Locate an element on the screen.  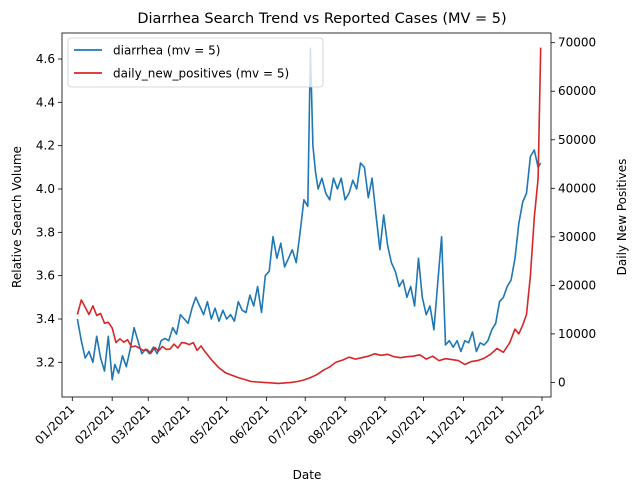
y-right-tick-label: 50000 is located at coordinates (577, 140).